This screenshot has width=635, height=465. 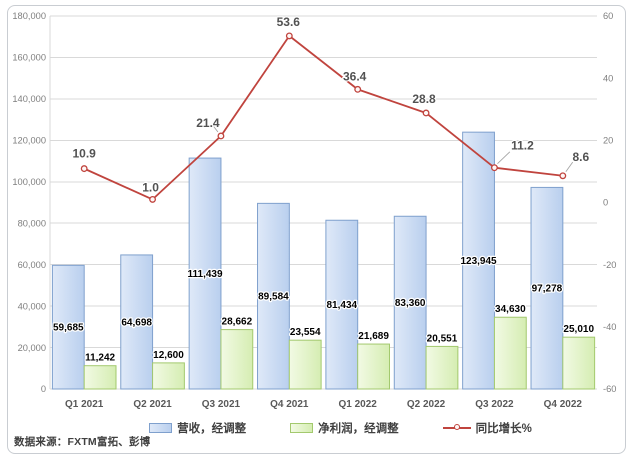 I want to click on revenue-value-label: 97,278, so click(x=547, y=289).